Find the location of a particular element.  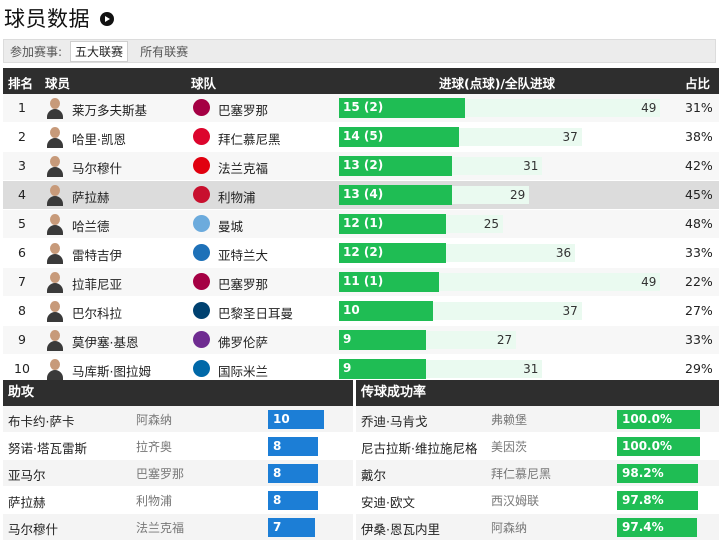

passing-row: 戴尔 拜仁慕尼黑 98.2% is located at coordinates (537, 473).